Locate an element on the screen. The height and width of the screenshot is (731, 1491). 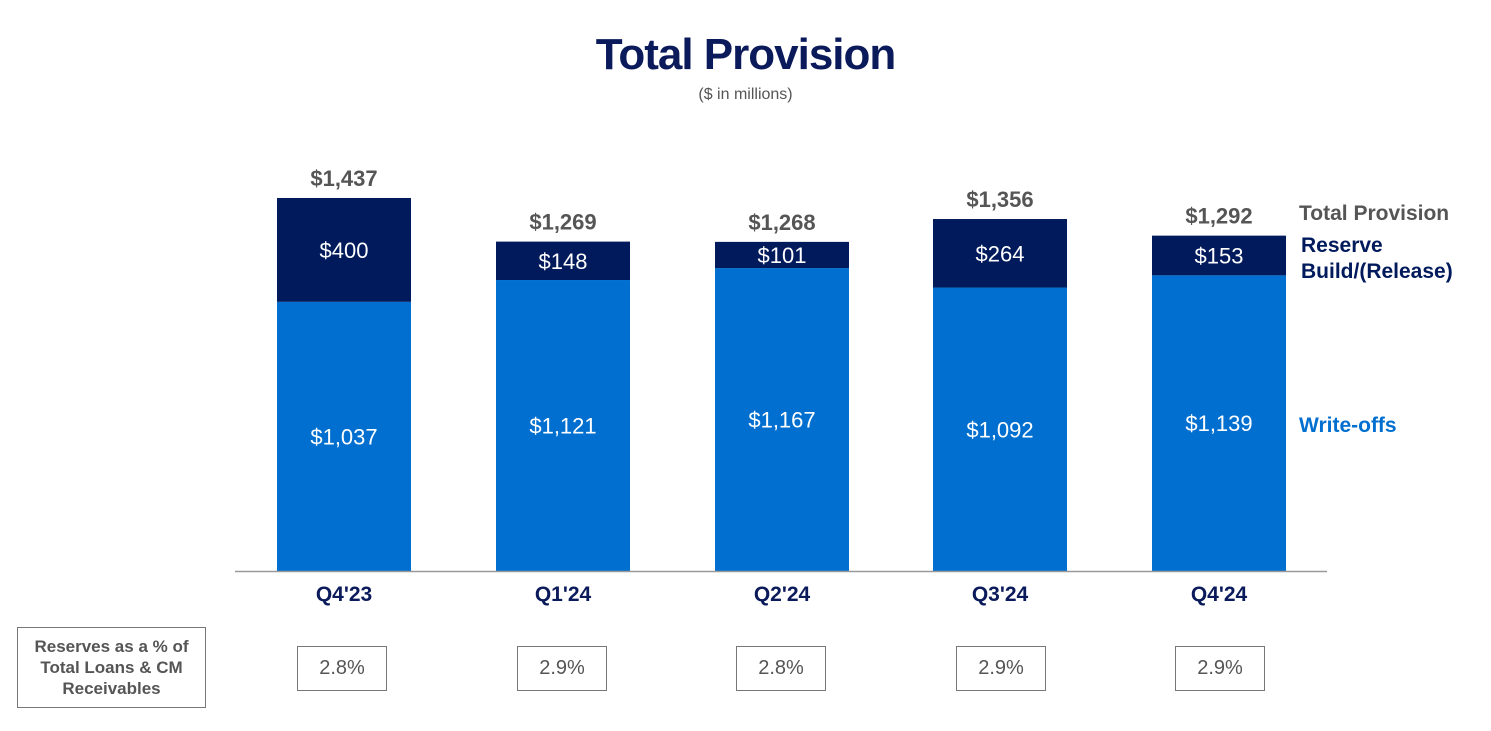
x-tick-label: Q2'24 is located at coordinates (782, 594).